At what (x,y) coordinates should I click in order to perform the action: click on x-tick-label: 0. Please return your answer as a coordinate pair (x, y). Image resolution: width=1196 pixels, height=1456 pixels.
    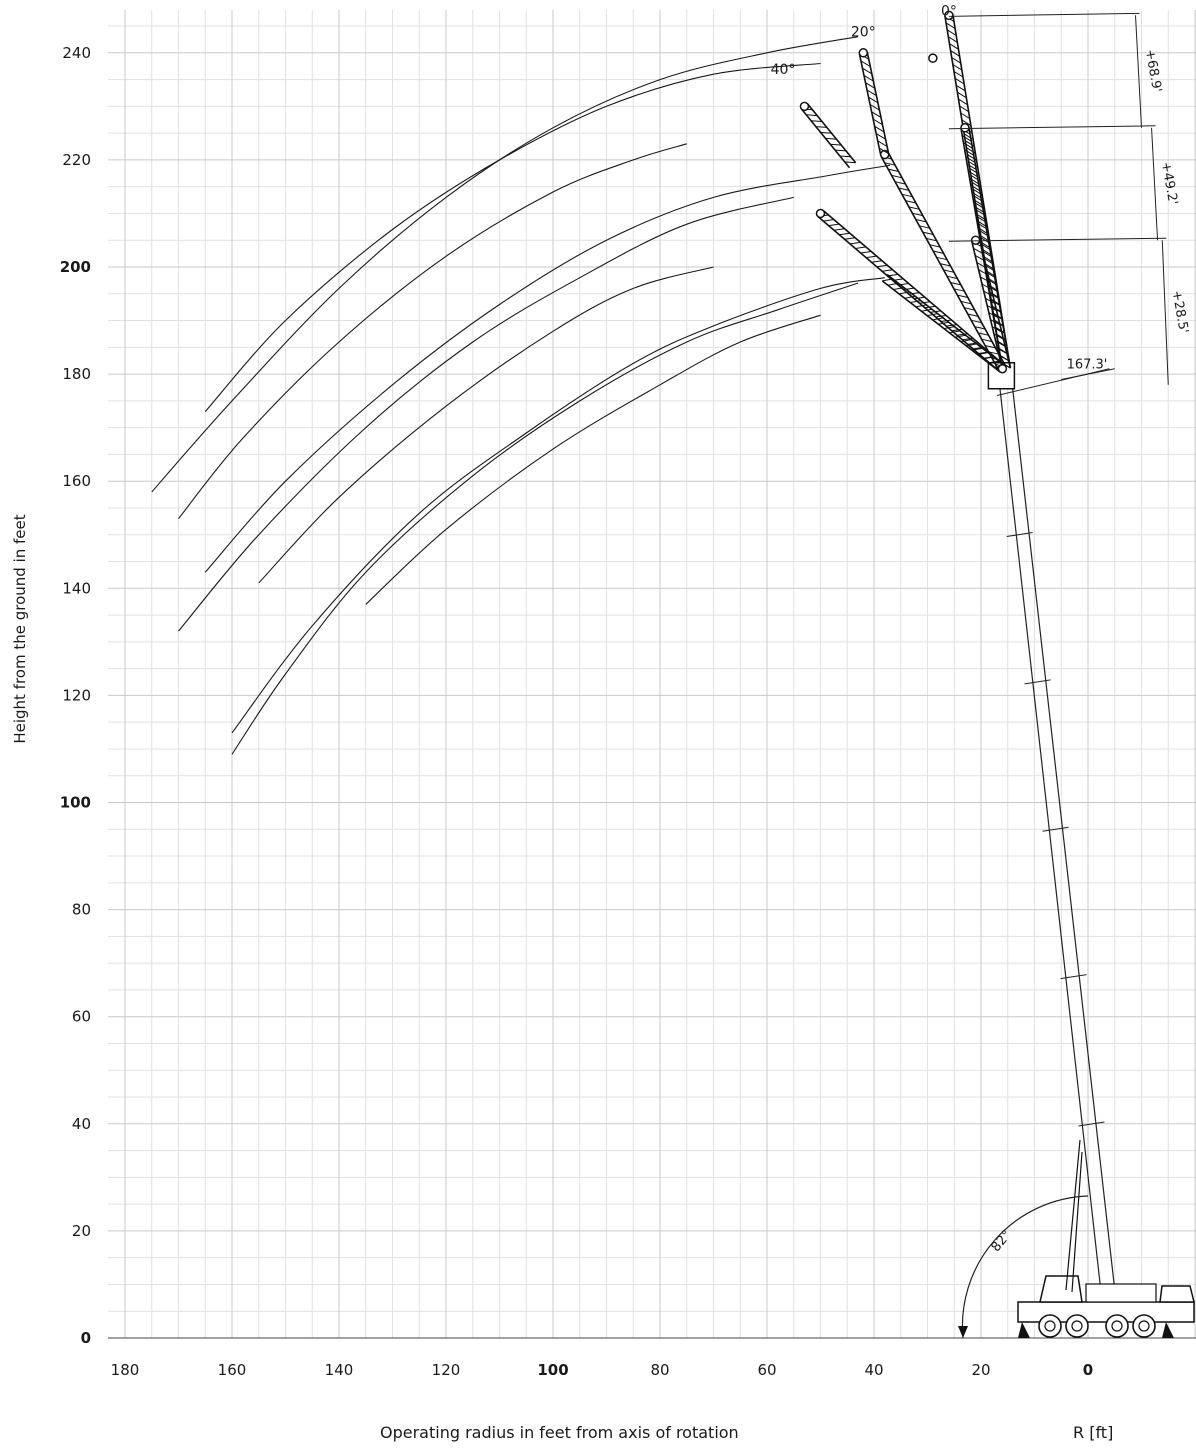
    Looking at the image, I should click on (1088, 1370).